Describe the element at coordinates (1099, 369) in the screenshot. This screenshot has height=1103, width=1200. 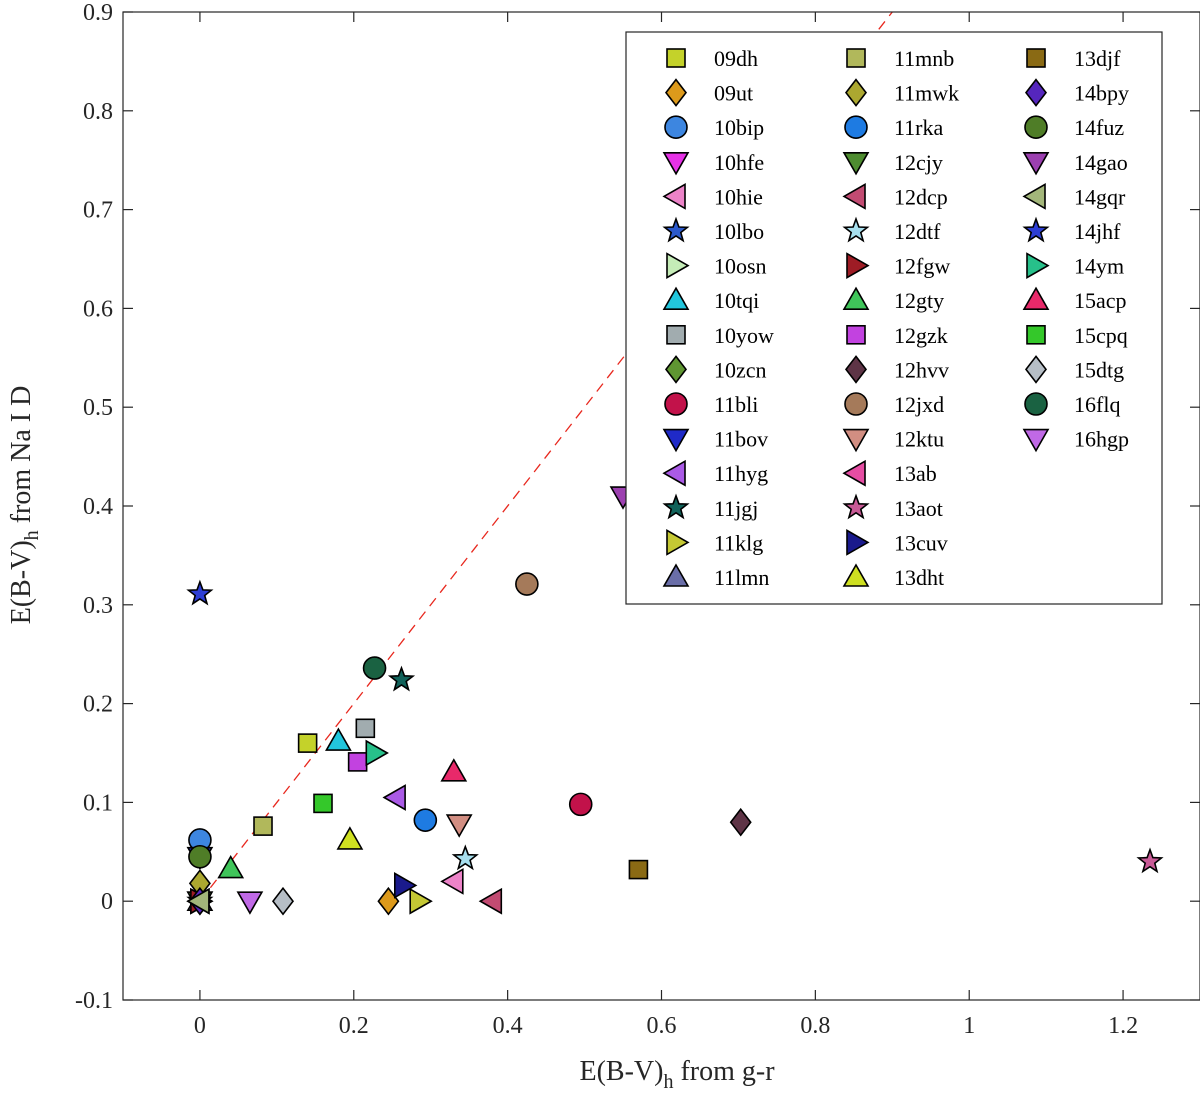
I see `legend-label-15dtg: 15dtg` at that location.